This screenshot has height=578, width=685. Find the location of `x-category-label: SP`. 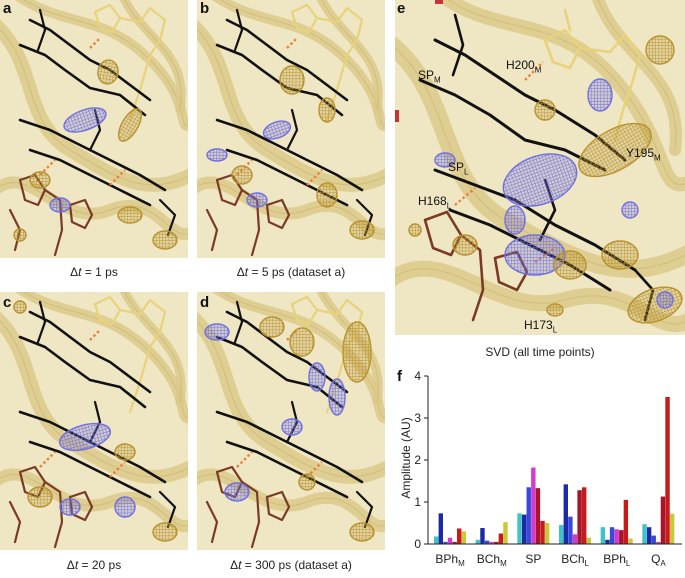

x-category-label: SP is located at coordinates (533, 559).